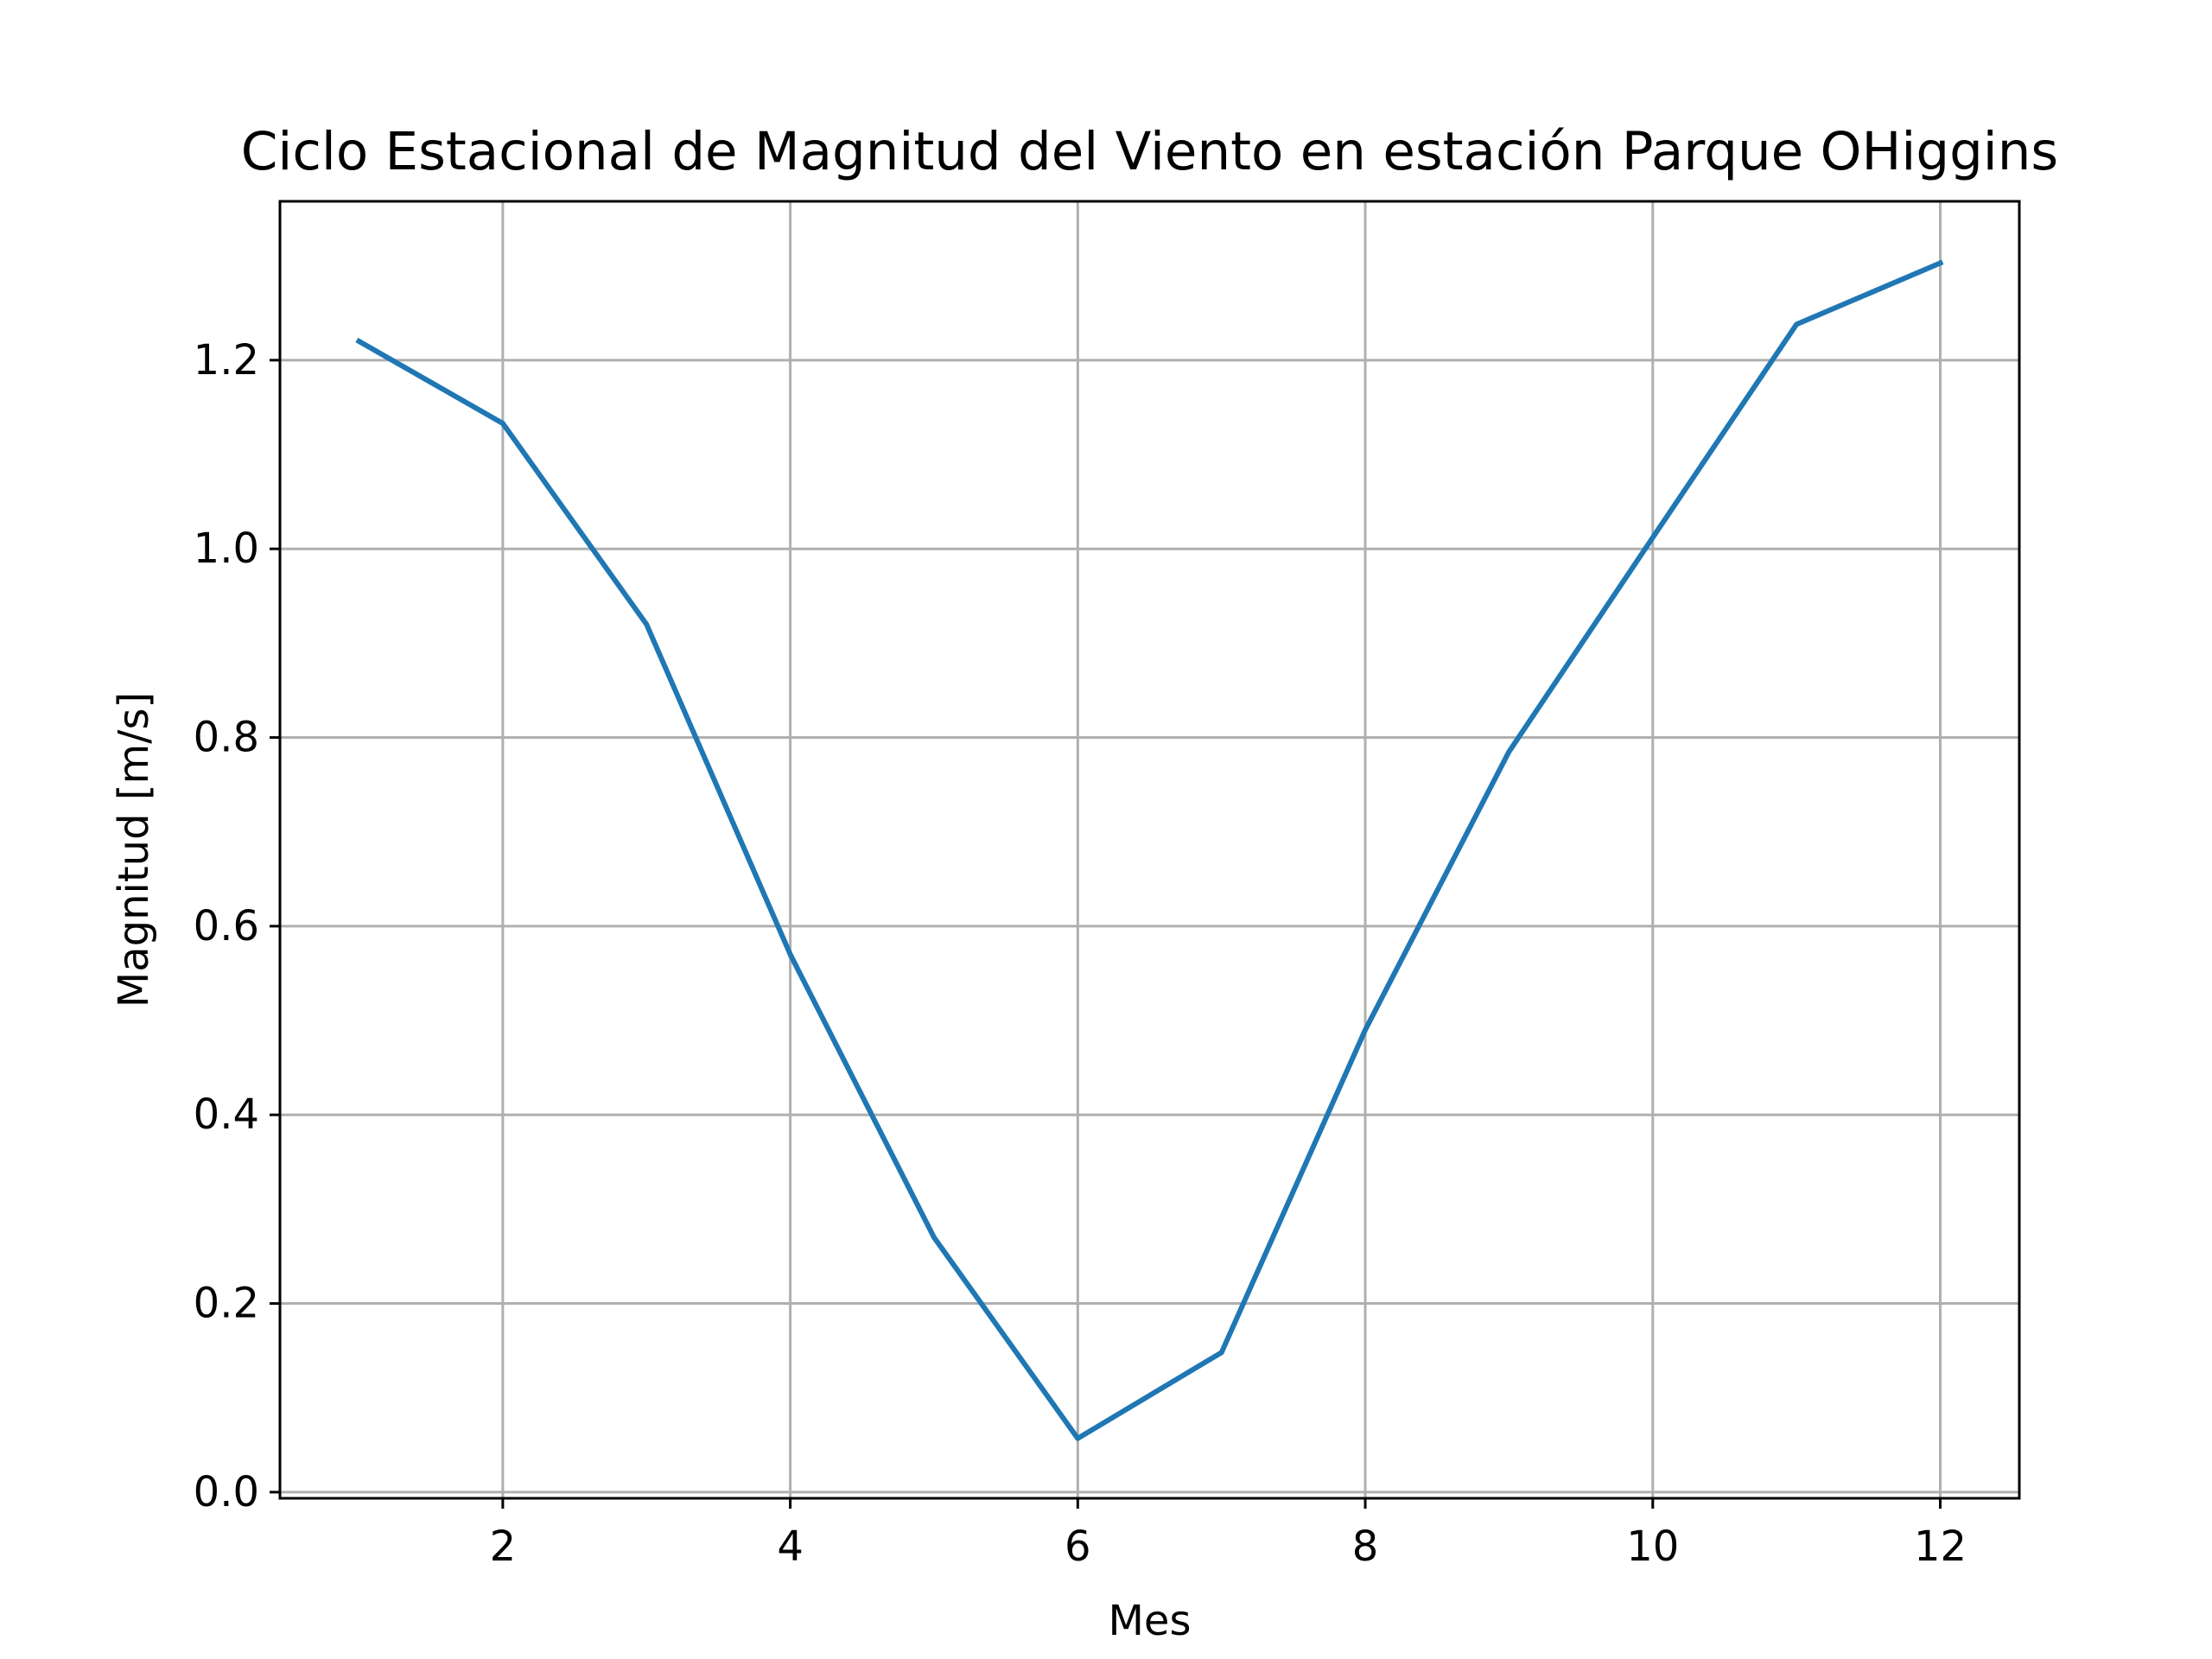 This screenshot has height=1659, width=2212. Describe the element at coordinates (226, 926) in the screenshot. I see `y-tick-label: 0.6` at that location.